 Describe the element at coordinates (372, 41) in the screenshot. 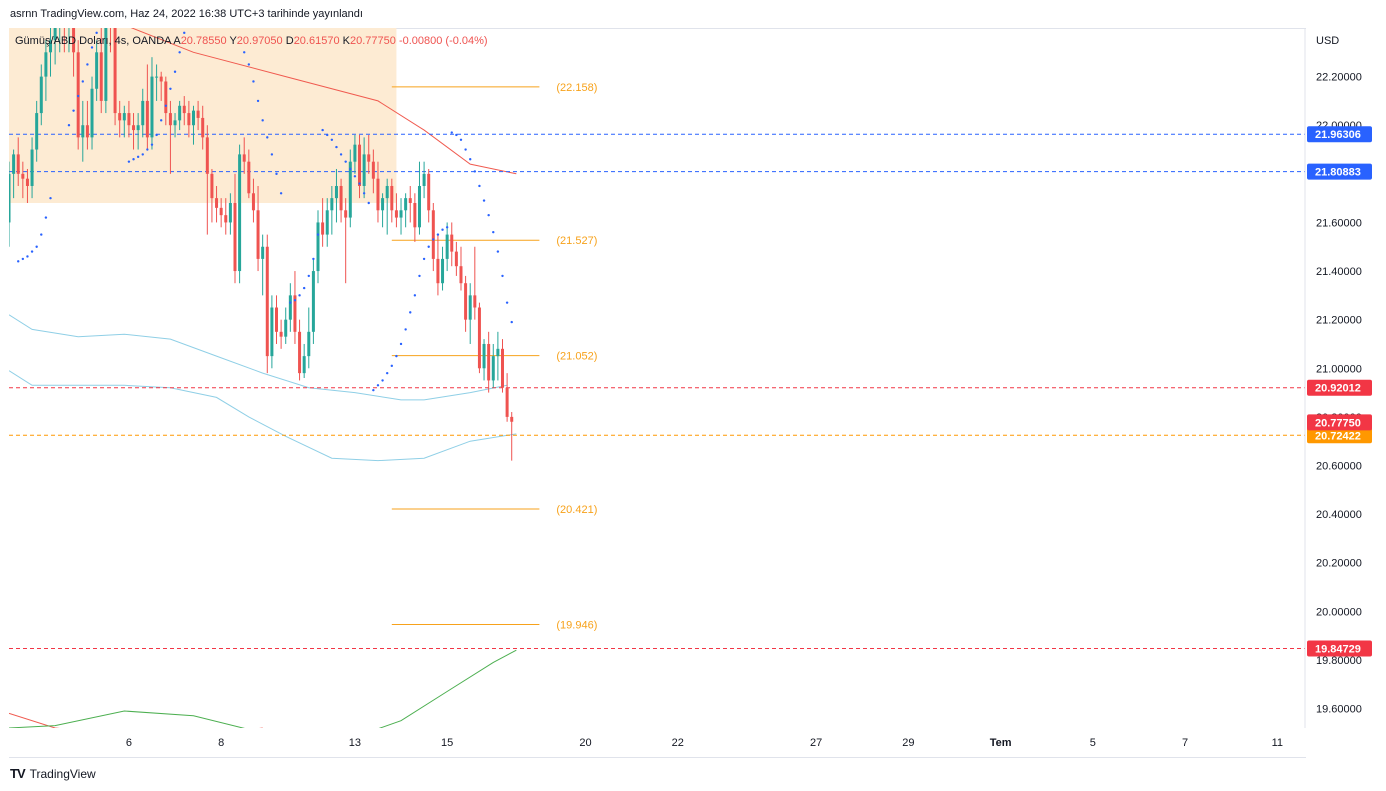

I see `legend-close-value: 20.77750` at that location.